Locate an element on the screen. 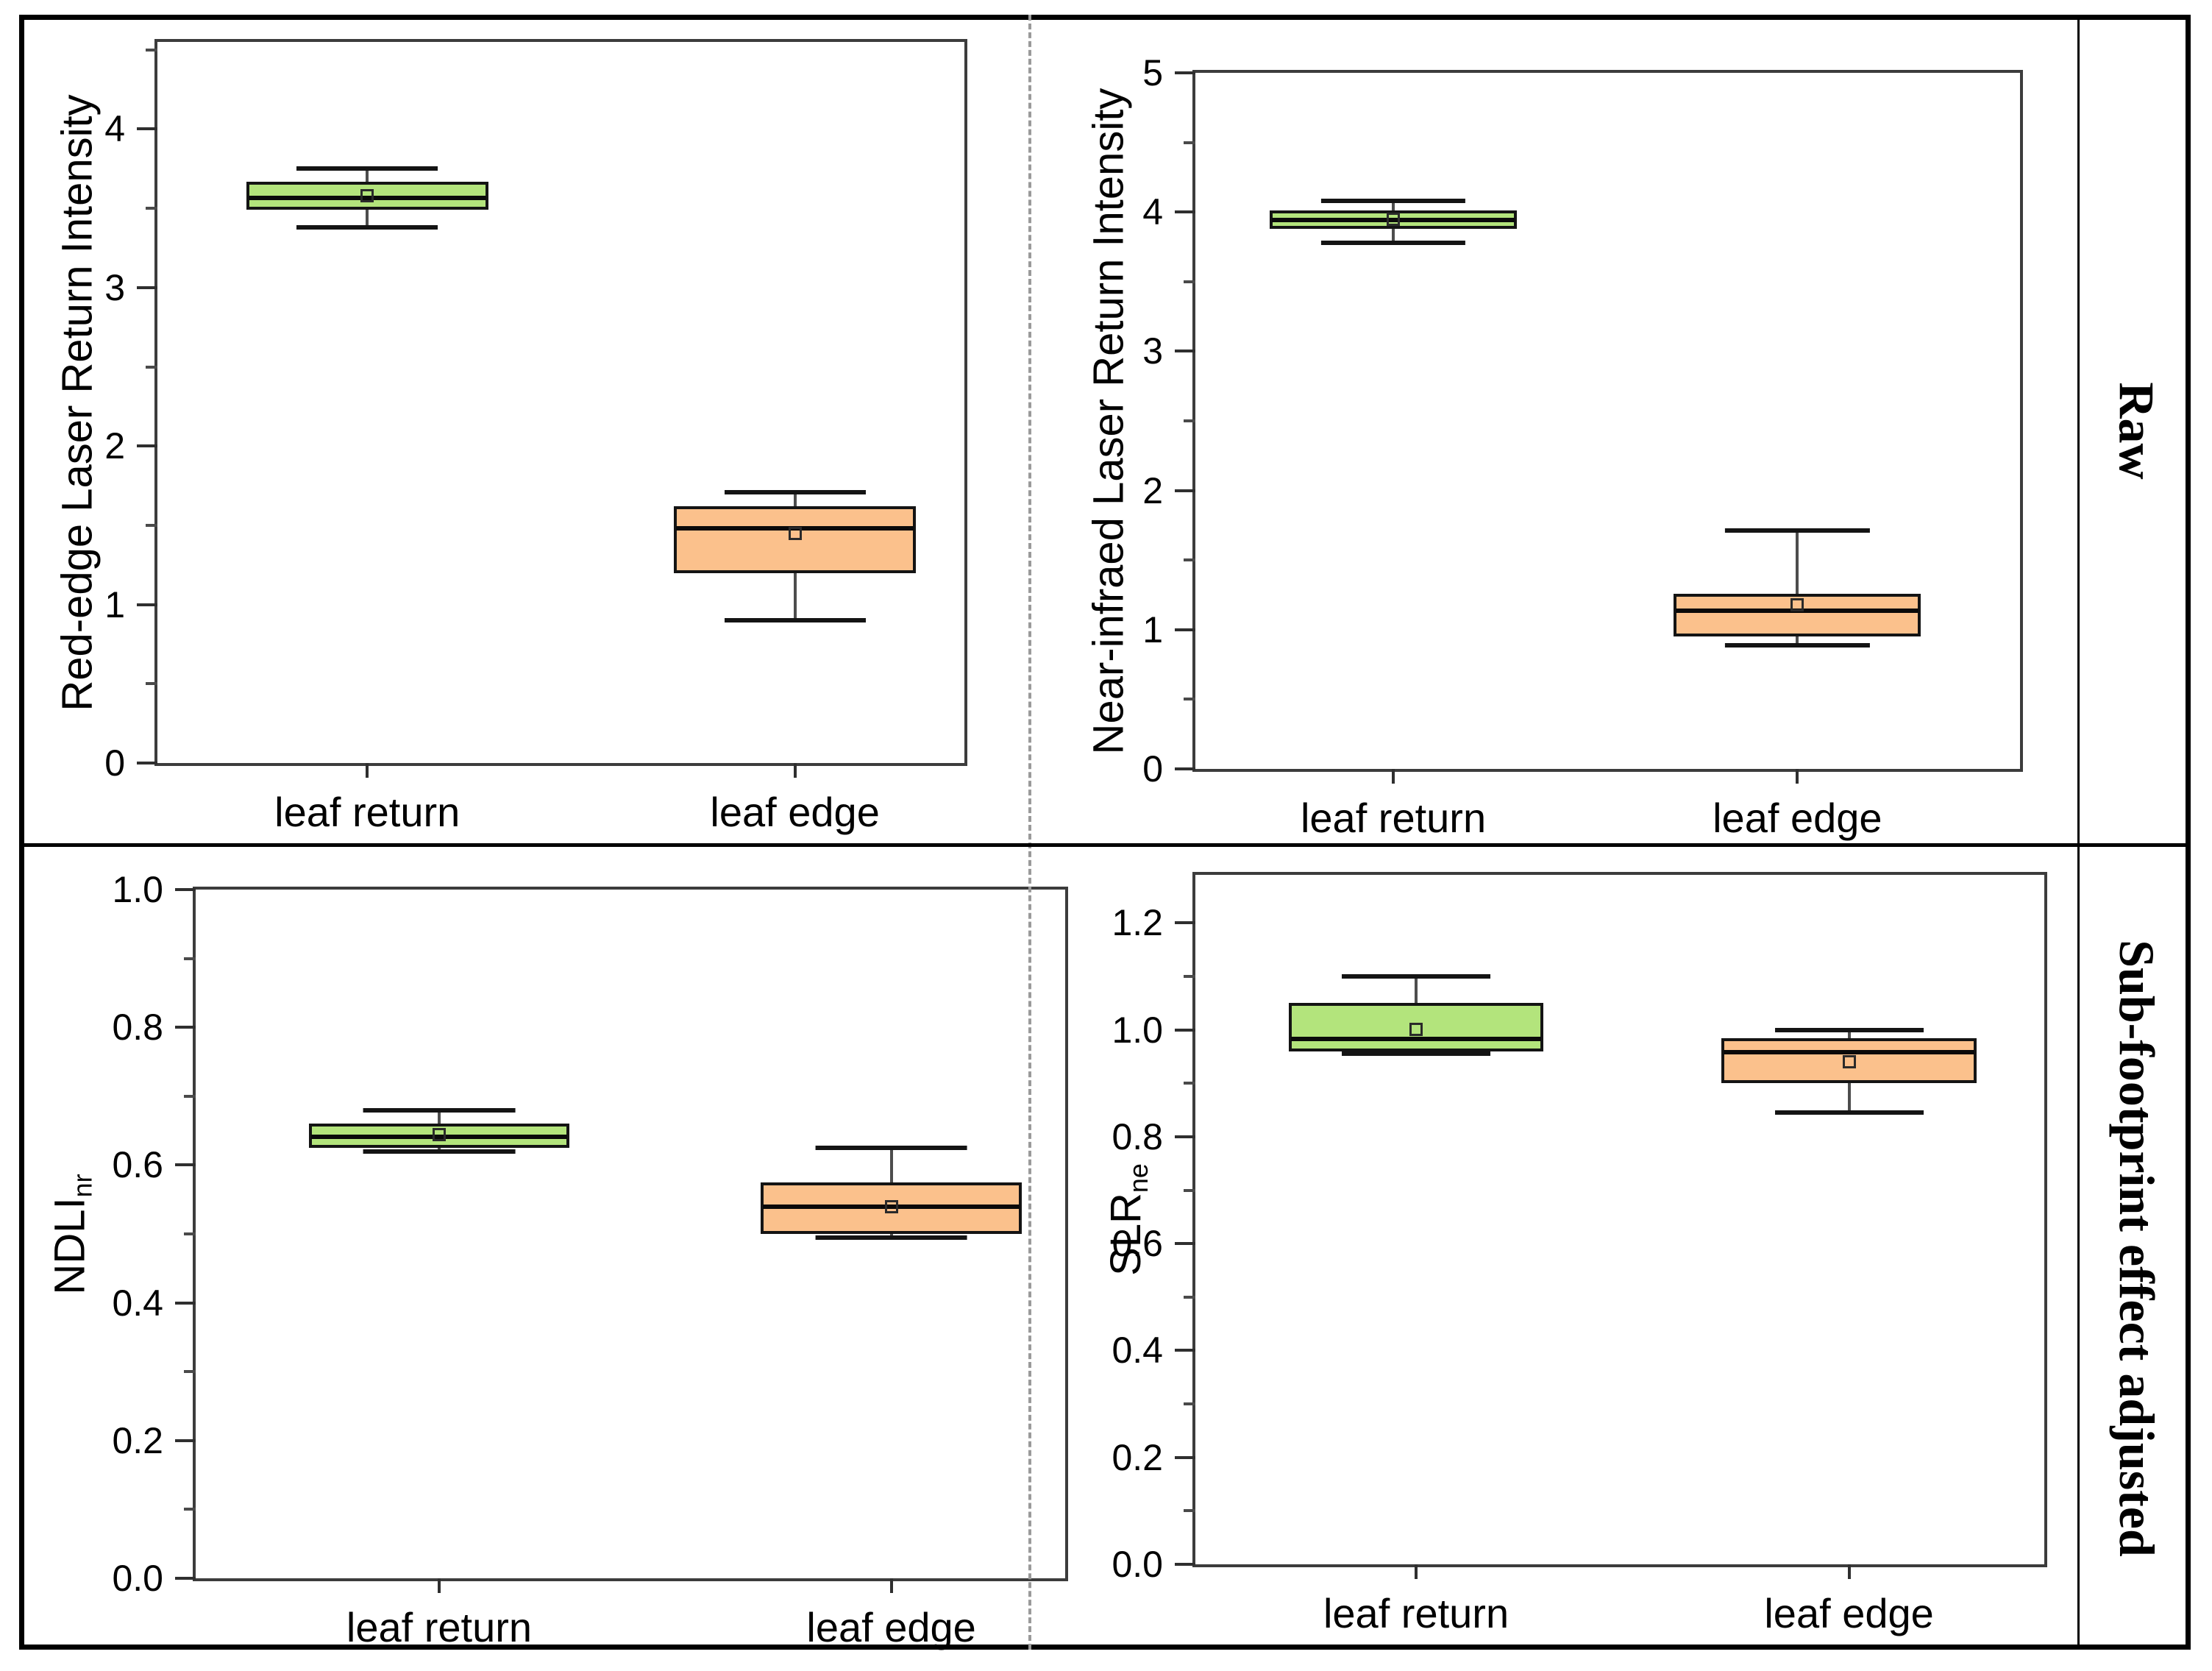 The height and width of the screenshot is (1671, 2212). y-tick-label: 4 is located at coordinates (114, 129).